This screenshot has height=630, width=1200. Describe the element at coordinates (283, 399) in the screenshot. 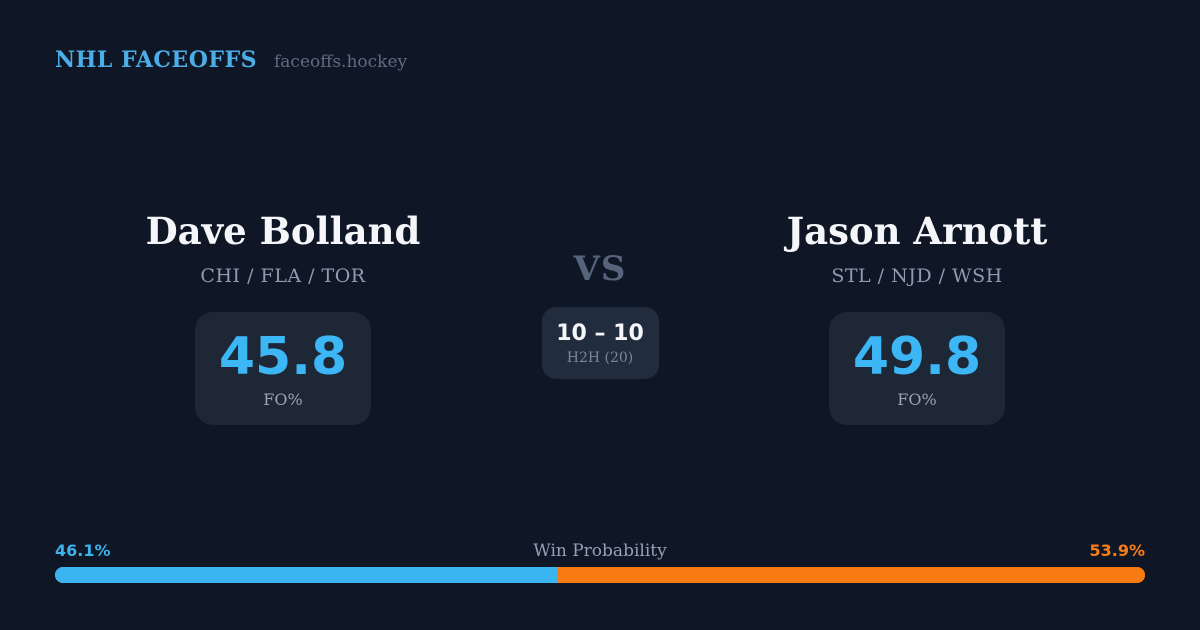

I see `player-left-fo-label: FO%` at that location.